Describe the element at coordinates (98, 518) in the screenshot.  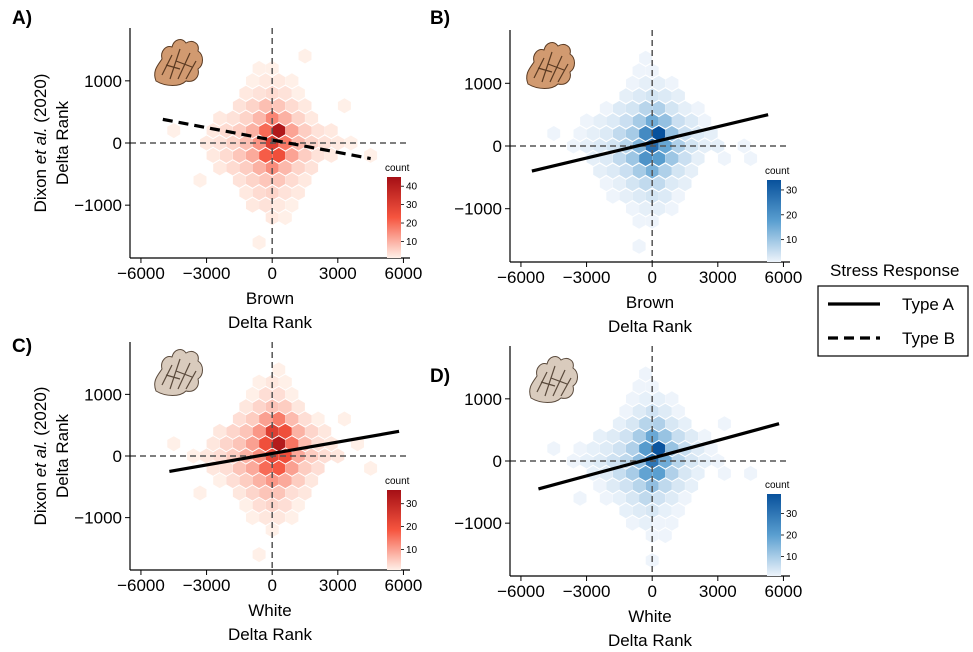
I see `y-tick-label: −1000` at that location.